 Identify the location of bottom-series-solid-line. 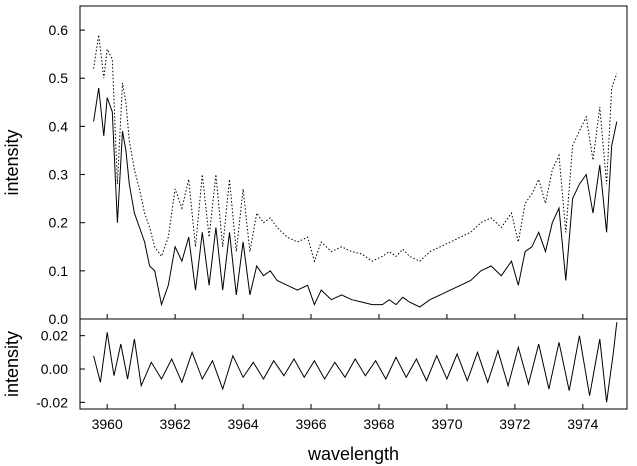
(355, 362).